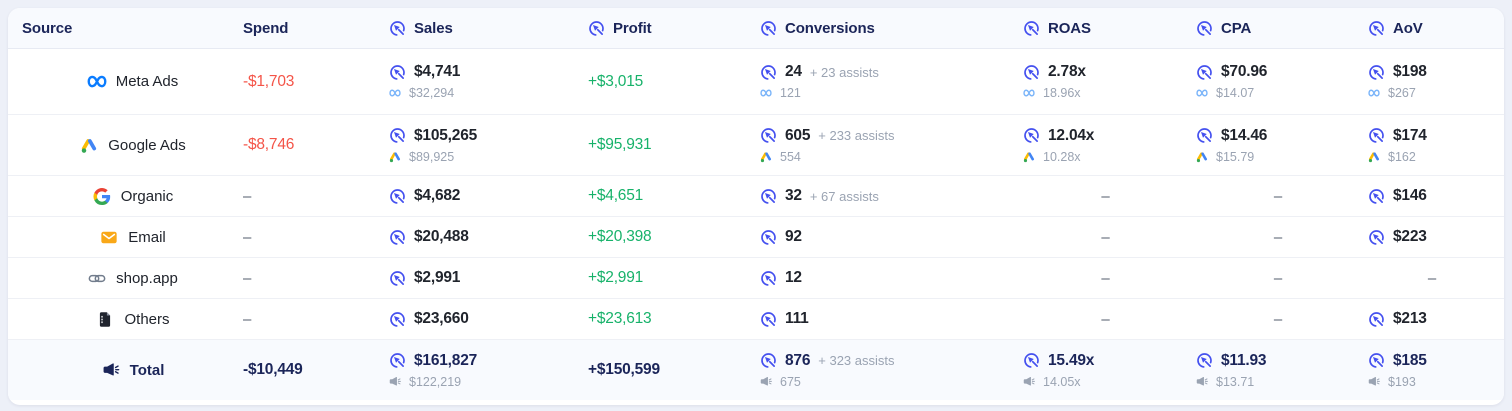 This screenshot has height=411, width=1512. I want to click on cpa-main: $14.46, so click(1282, 136).